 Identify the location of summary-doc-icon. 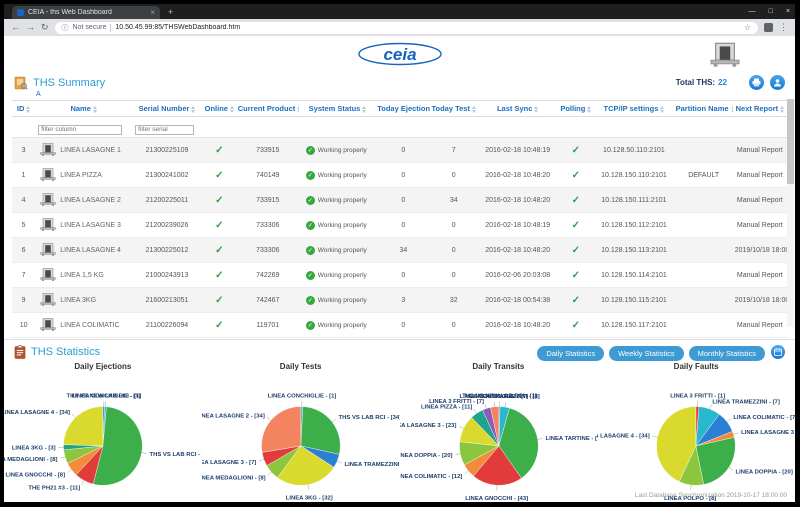
(21, 83).